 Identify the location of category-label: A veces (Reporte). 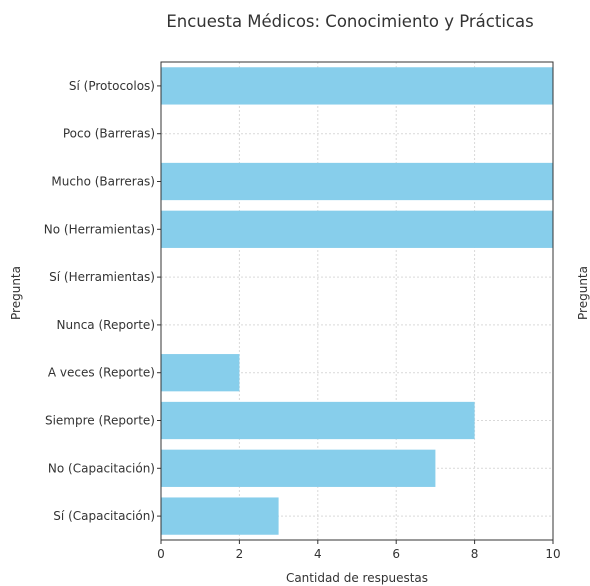
(101, 373).